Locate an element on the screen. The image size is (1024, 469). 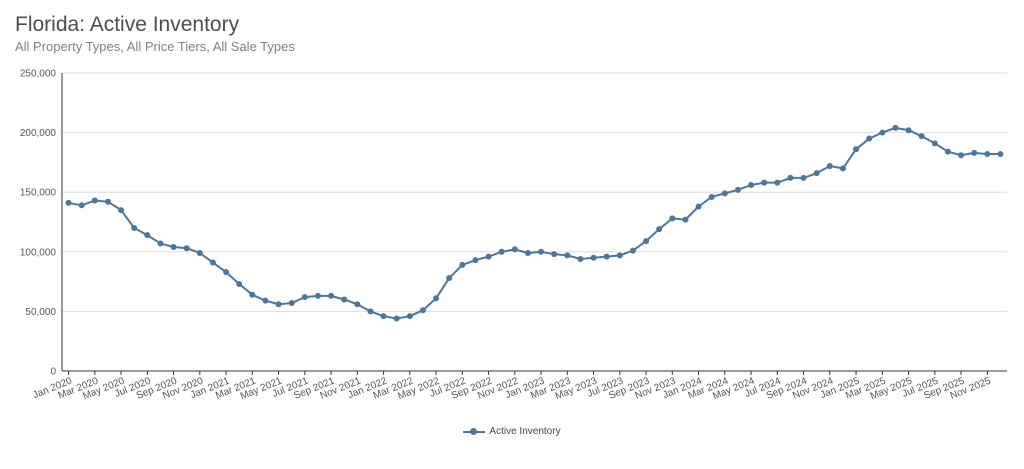
legend-item-active-inventory: Active Inventory is located at coordinates (512, 431).